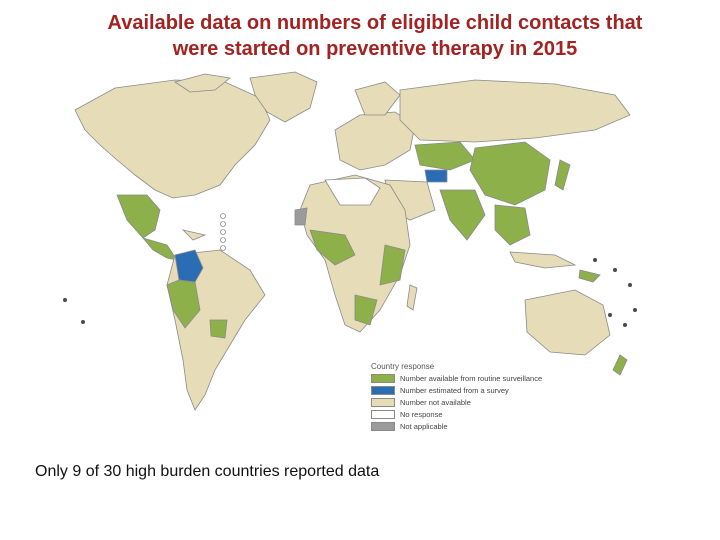 The image size is (720, 540). What do you see at coordinates (510, 173) in the screenshot?
I see `mongolia-china` at bounding box center [510, 173].